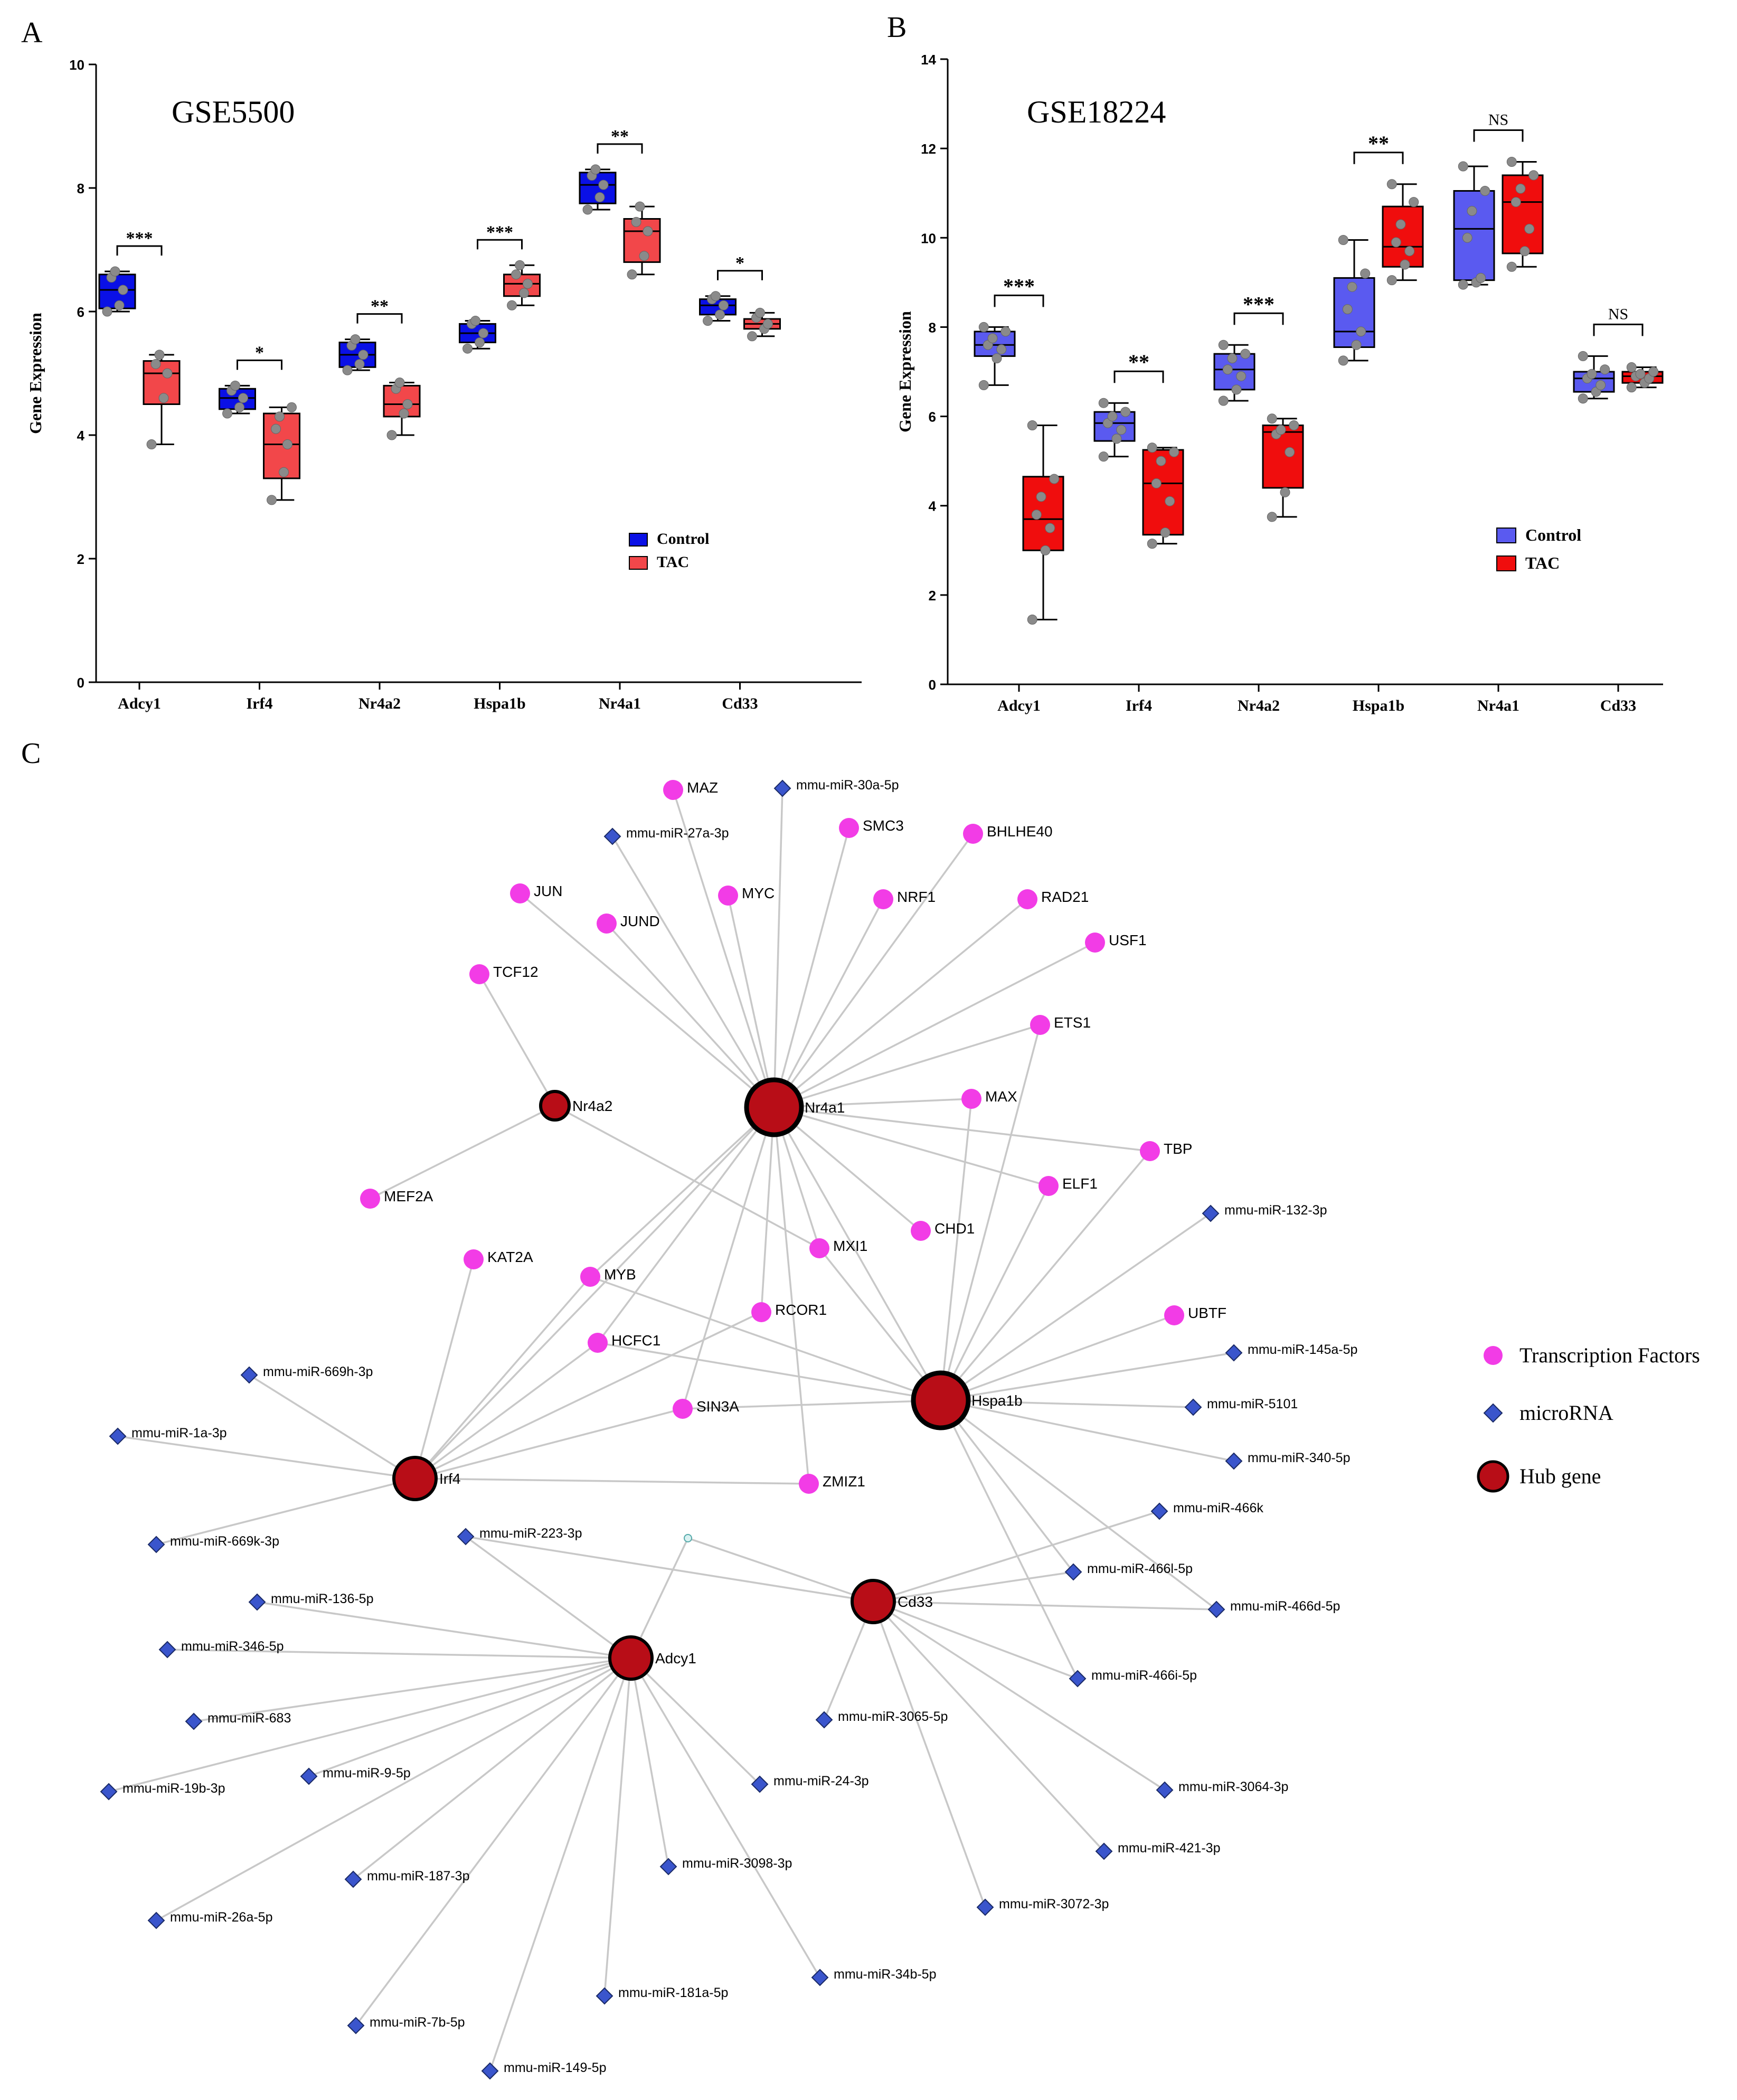 The height and width of the screenshot is (2100, 1737). I want to click on node-mmu-mir-466k: mmu-miR-466k, so click(1206, 1510).